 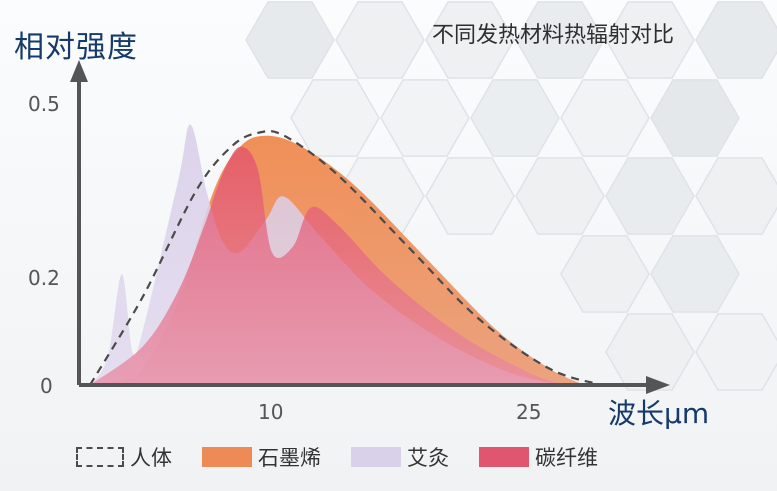 I want to click on x-tick-10: 10, so click(x=271, y=412).